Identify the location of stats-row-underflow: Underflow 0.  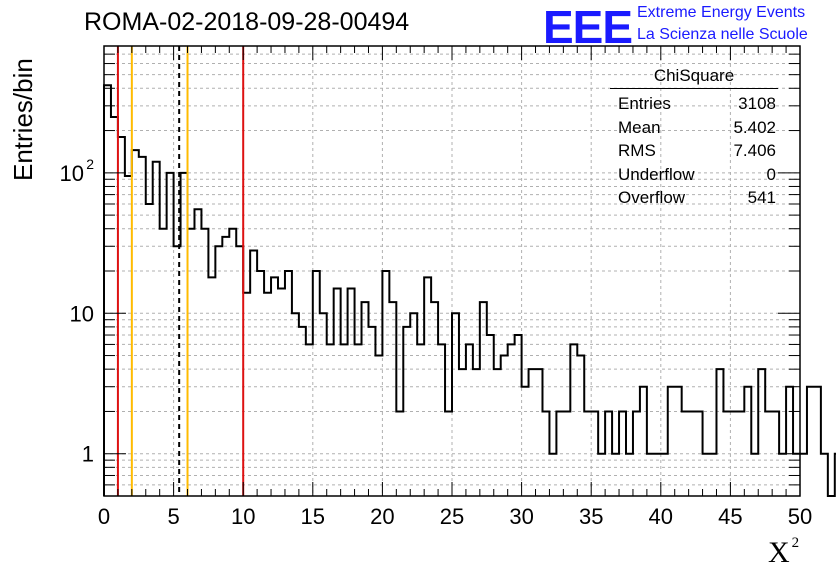
(694, 175).